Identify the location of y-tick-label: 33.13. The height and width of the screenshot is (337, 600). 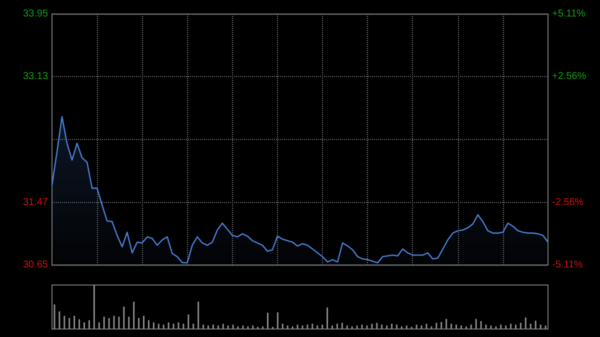
(35, 76).